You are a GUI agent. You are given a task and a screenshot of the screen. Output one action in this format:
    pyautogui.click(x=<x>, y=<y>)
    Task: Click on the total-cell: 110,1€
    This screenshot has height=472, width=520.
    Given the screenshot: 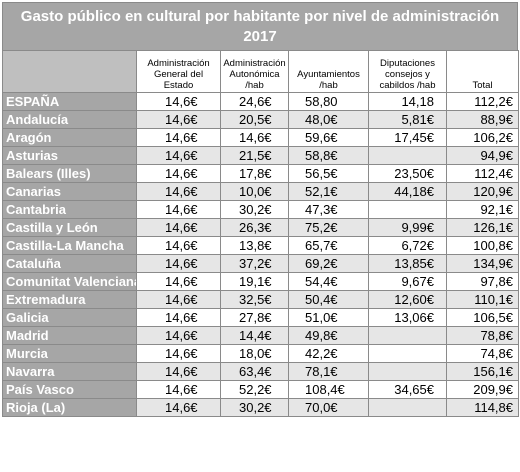 What is the action you would take?
    pyautogui.click(x=482, y=299)
    